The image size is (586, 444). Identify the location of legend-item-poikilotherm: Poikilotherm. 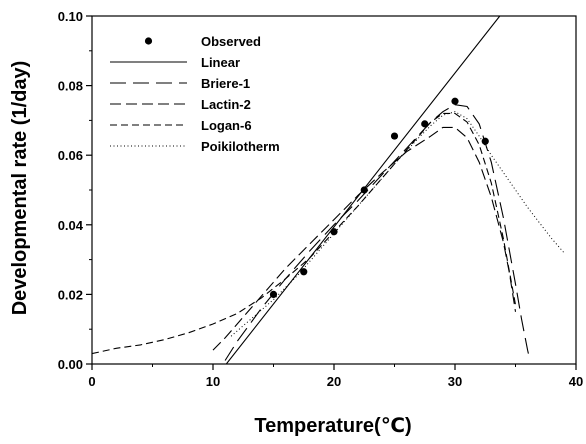
(195, 146).